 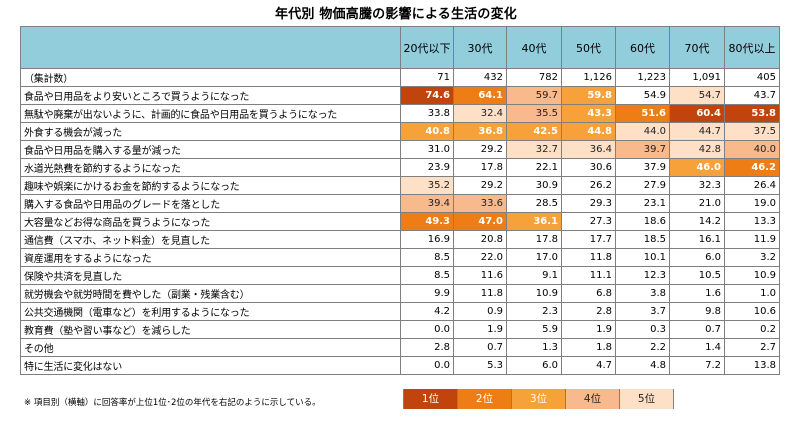 What do you see at coordinates (480, 221) in the screenshot?
I see `value-cell: 47.0` at bounding box center [480, 221].